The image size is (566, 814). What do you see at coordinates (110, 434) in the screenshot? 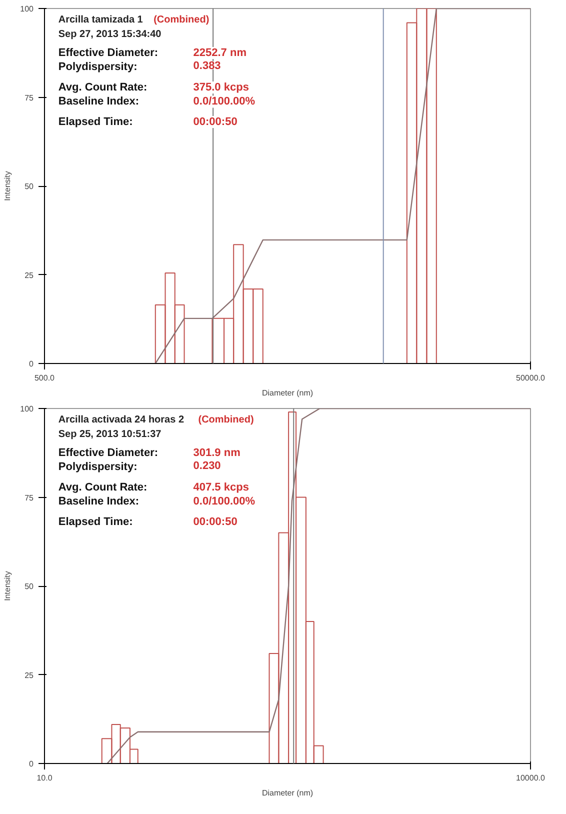
I see `annotation: Sep 25, 2013 10:51:37` at bounding box center [110, 434].